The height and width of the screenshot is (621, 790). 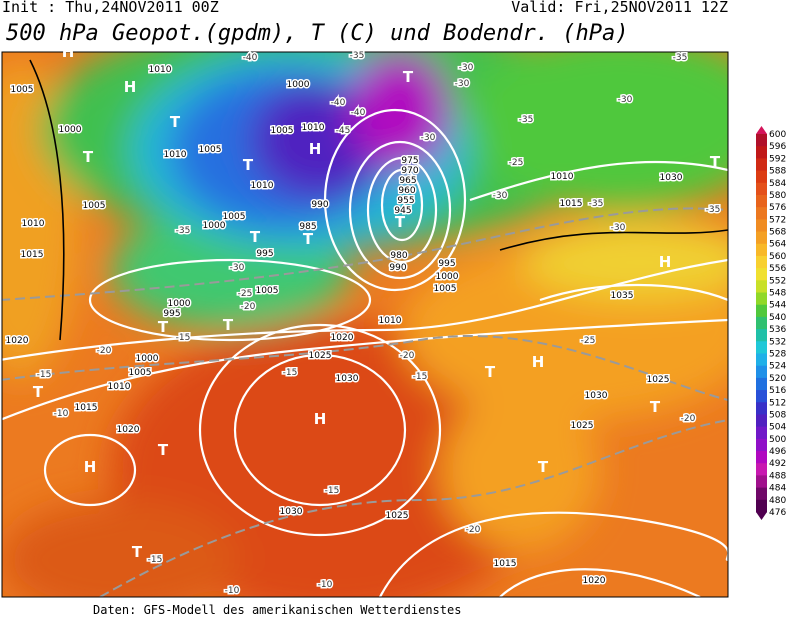 I want to click on isobar-label: 965, so click(x=407, y=181).